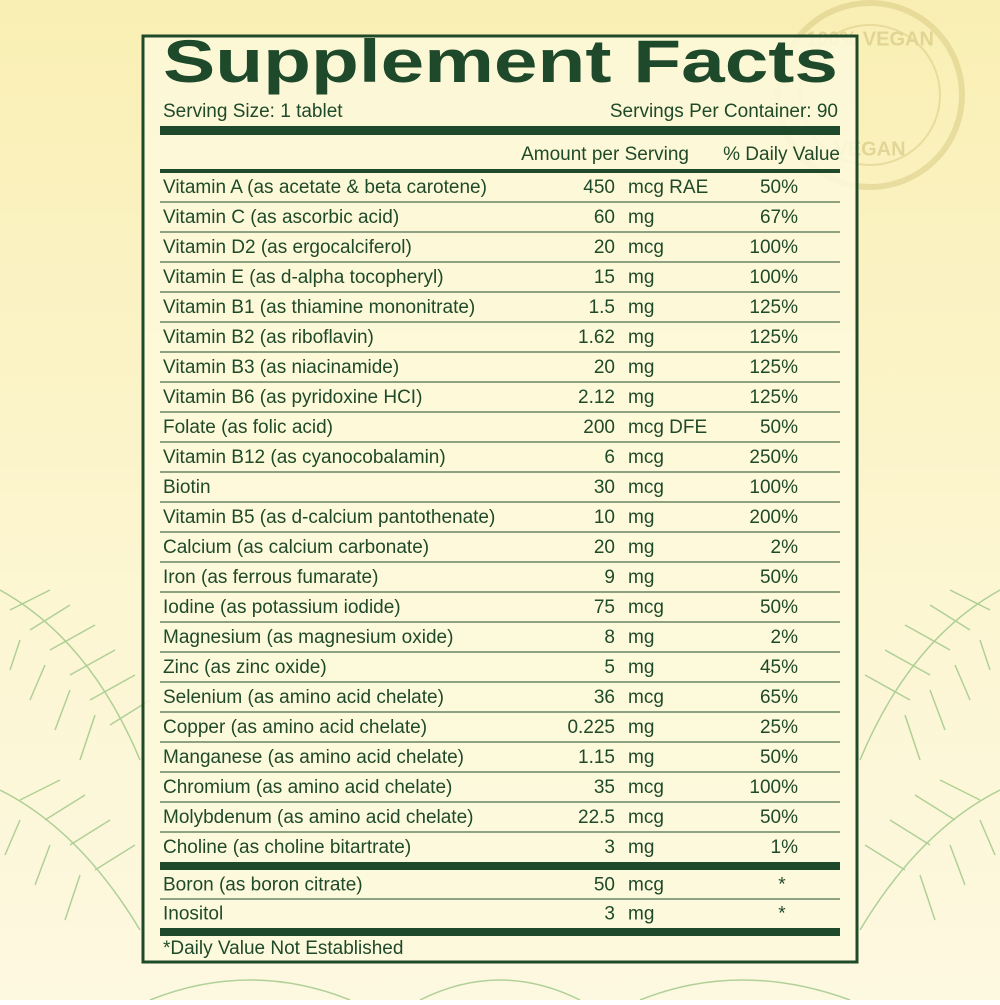  What do you see at coordinates (296, 547) in the screenshot?
I see `nutrient-name: Calcium (as calcium carbonate)` at bounding box center [296, 547].